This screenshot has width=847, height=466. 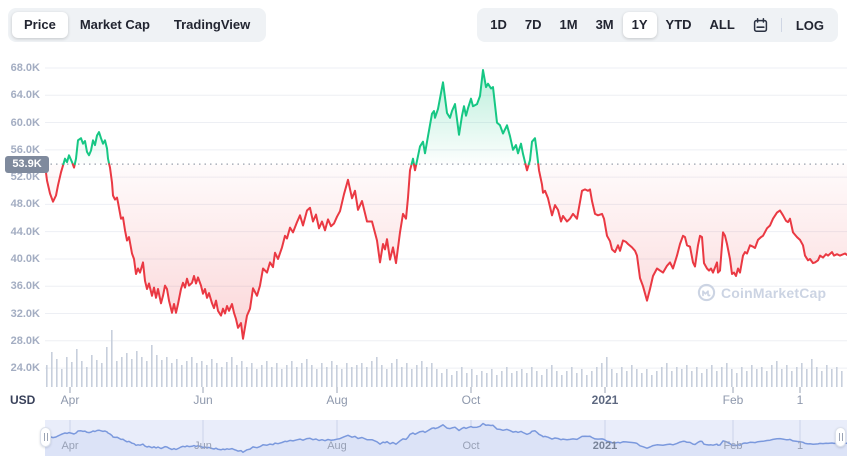 What do you see at coordinates (70, 400) in the screenshot?
I see `x-axis-label: Apr` at bounding box center [70, 400].